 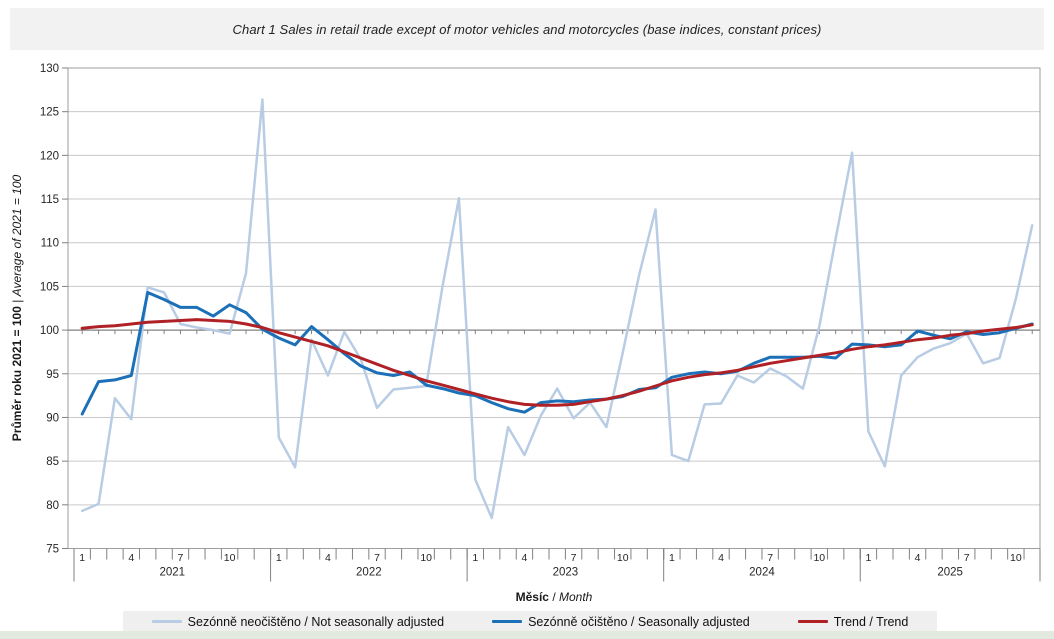 I want to click on year-label: 2024, so click(x=762, y=573).